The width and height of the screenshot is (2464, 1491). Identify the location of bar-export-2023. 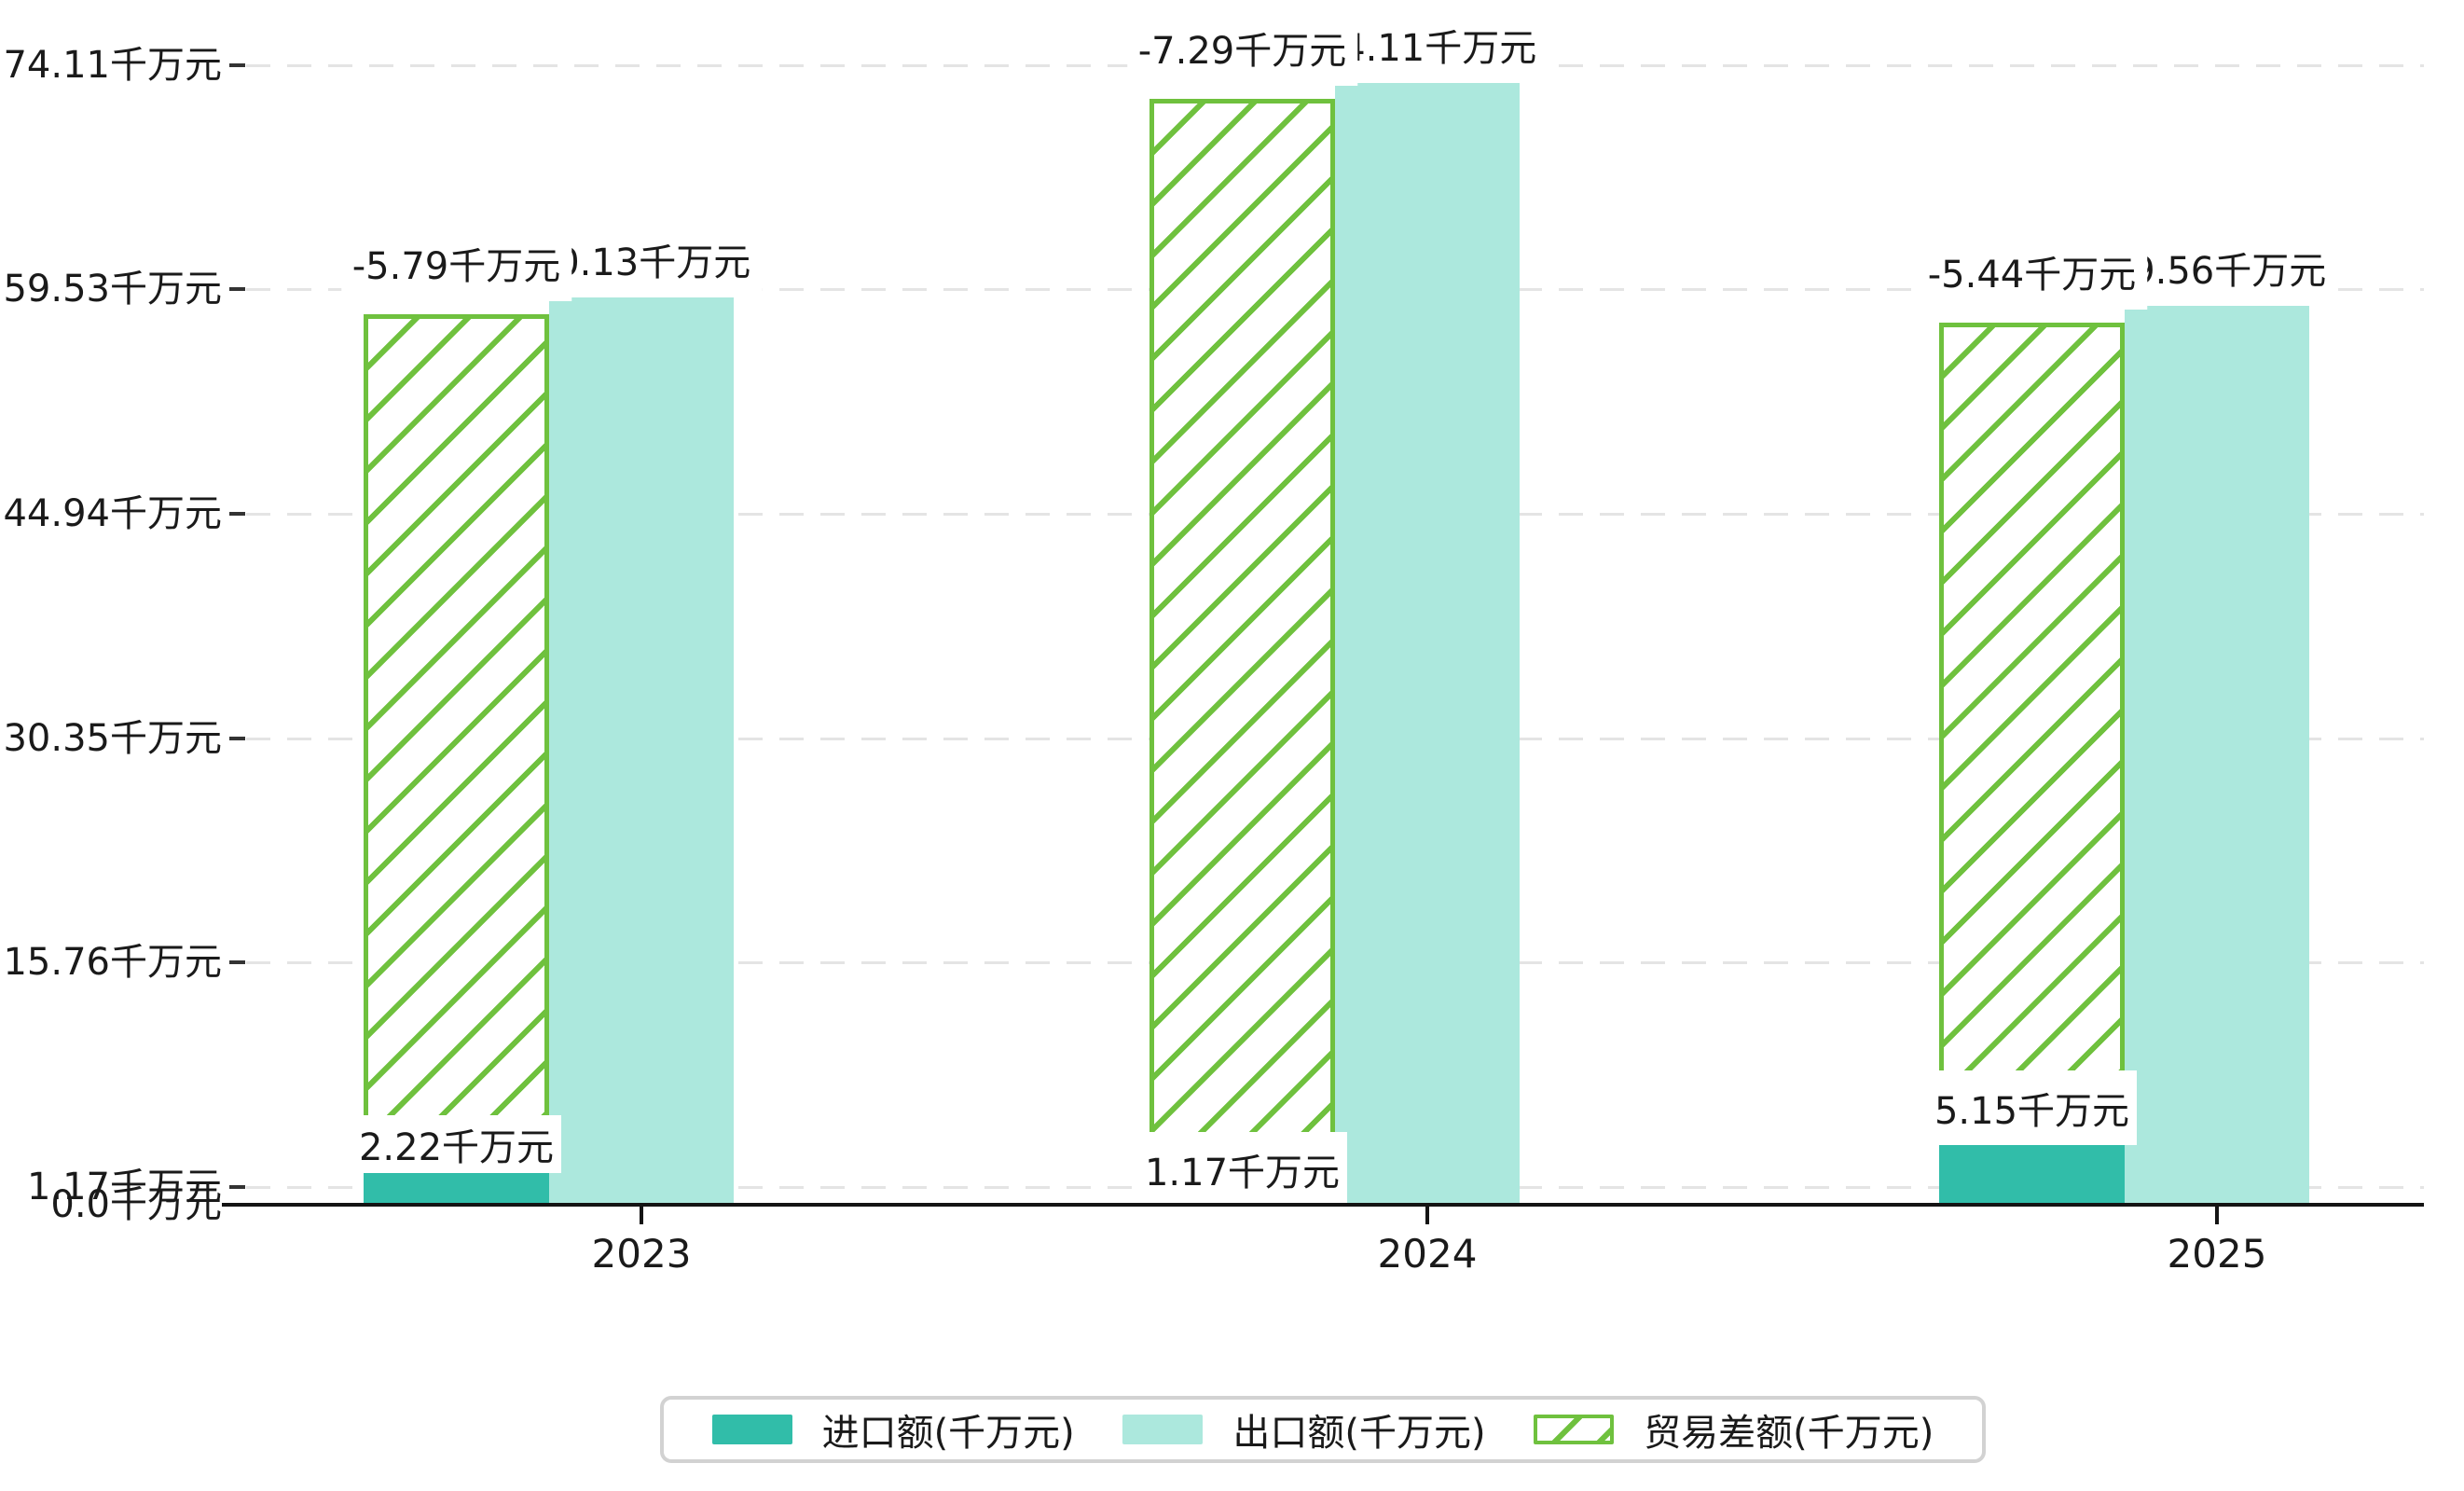
(642, 750).